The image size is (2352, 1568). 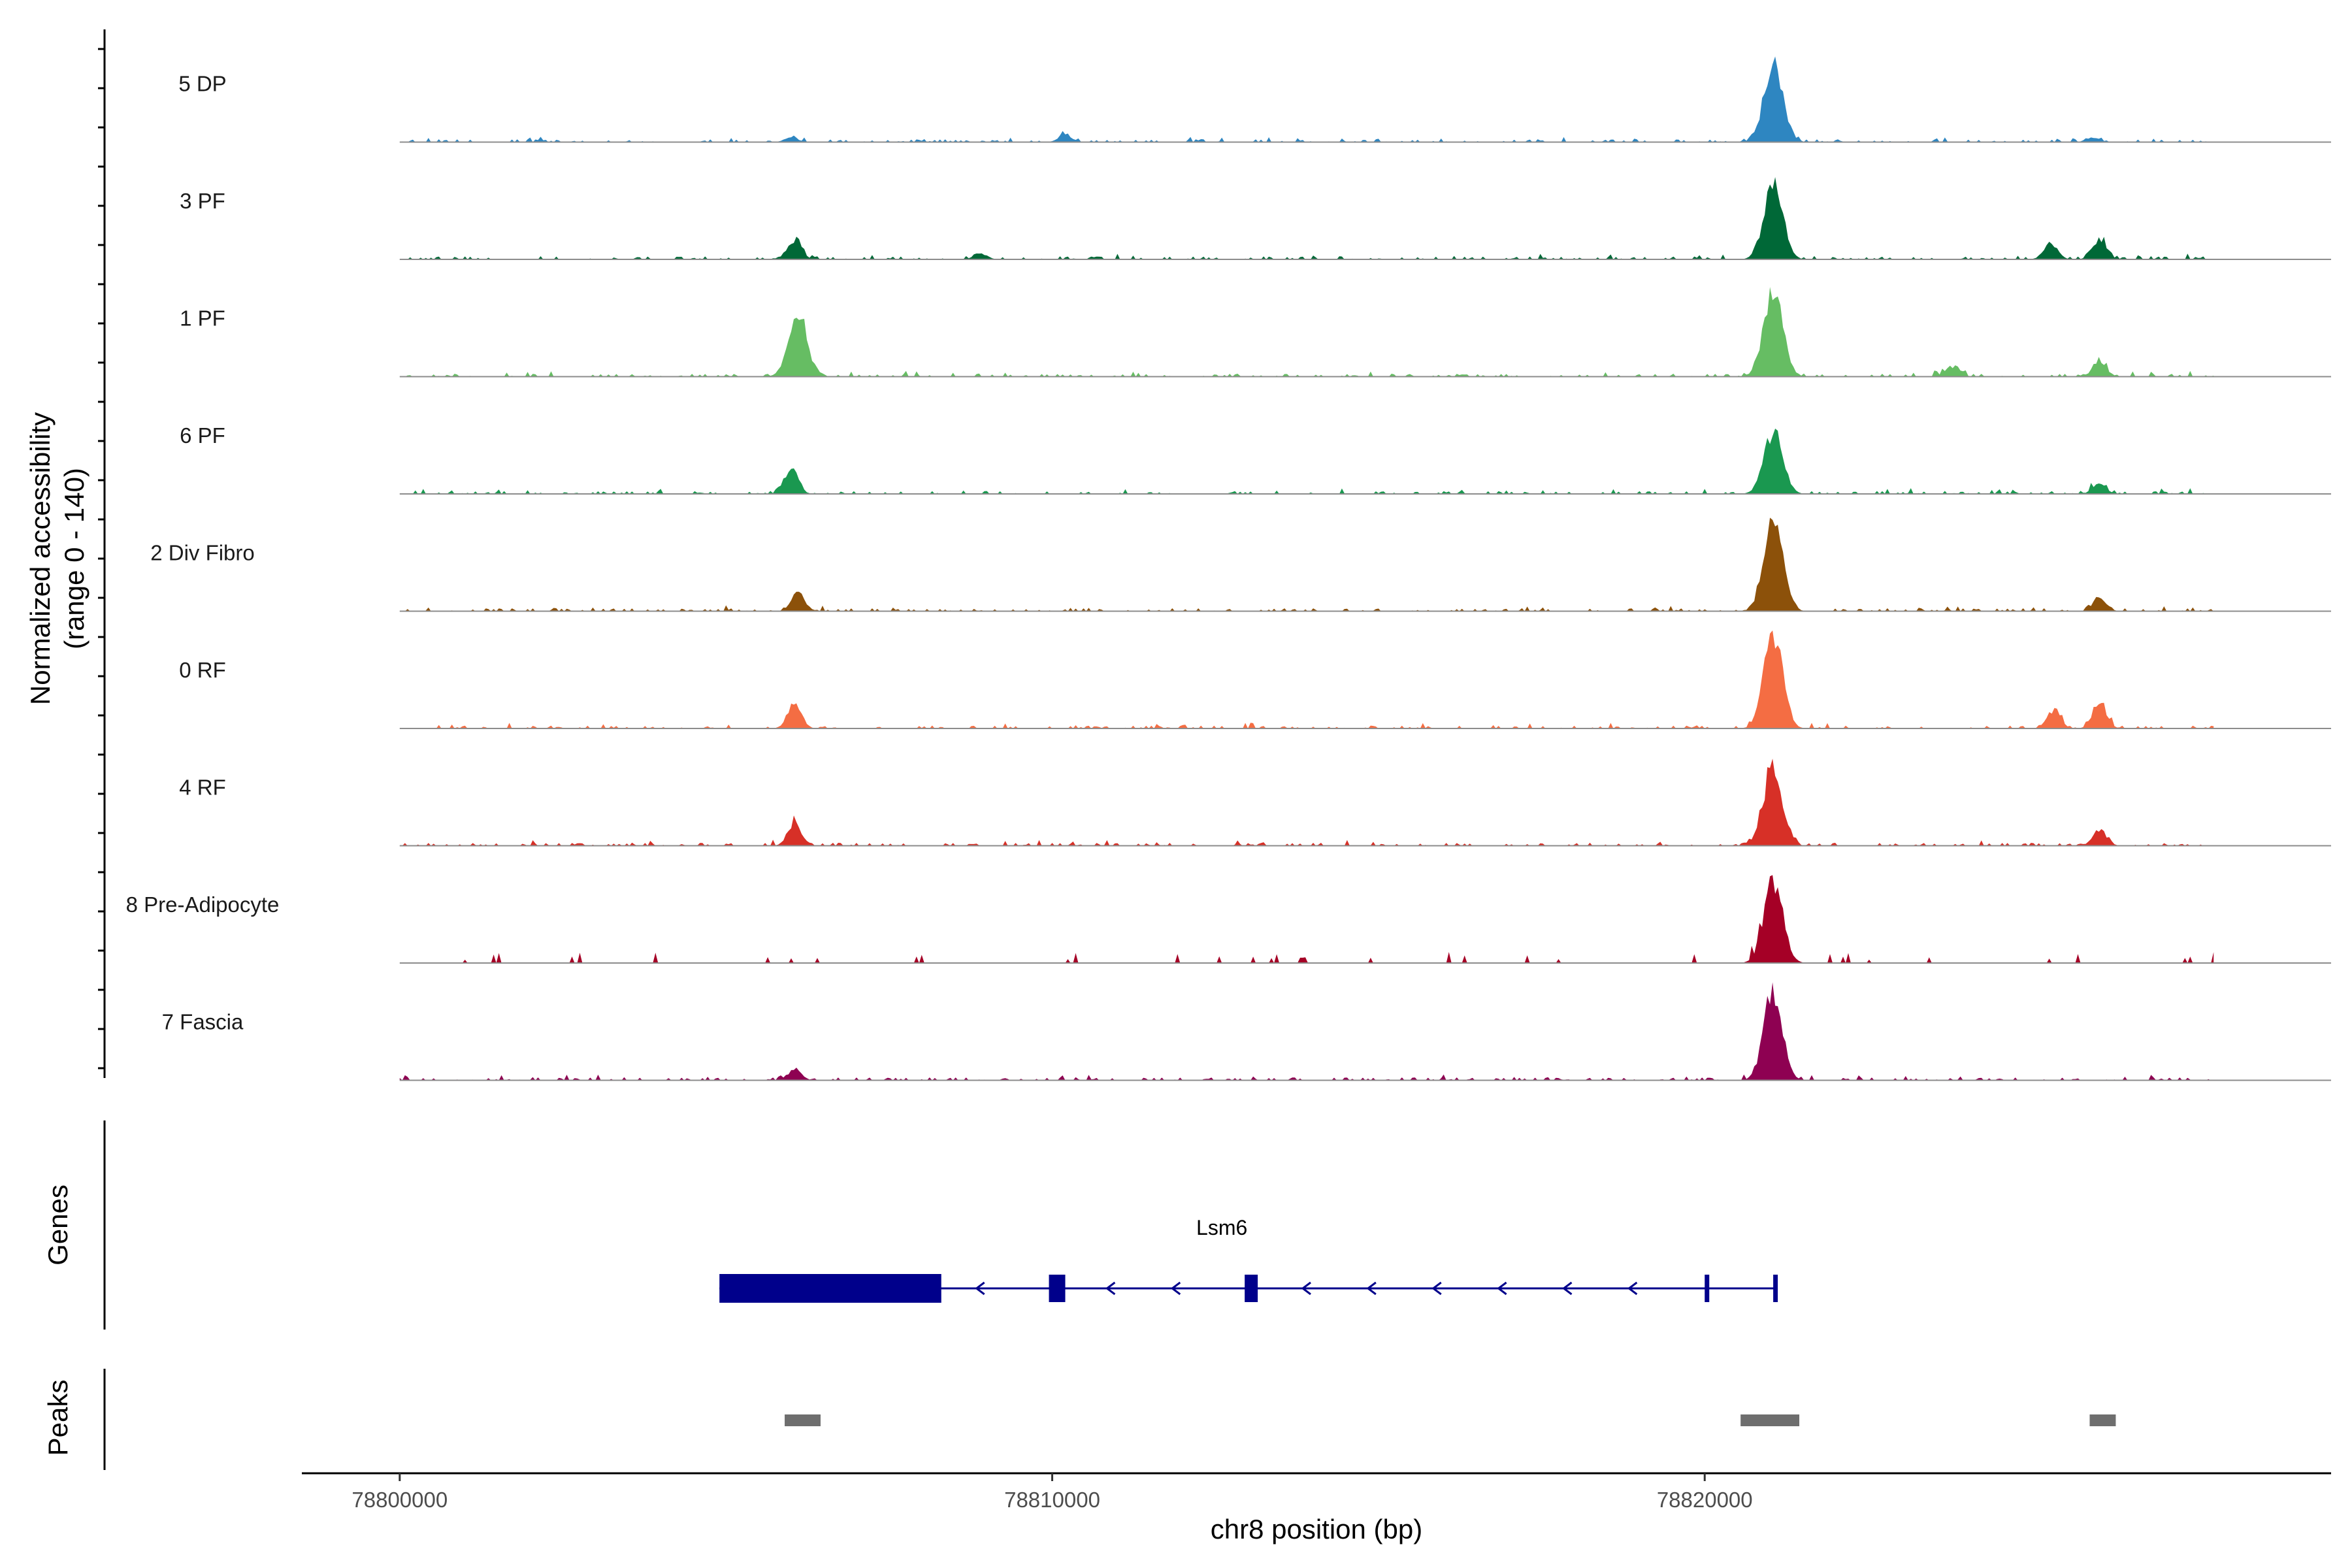 I want to click on genes-panel: Lsm6, so click(x=940, y=1225).